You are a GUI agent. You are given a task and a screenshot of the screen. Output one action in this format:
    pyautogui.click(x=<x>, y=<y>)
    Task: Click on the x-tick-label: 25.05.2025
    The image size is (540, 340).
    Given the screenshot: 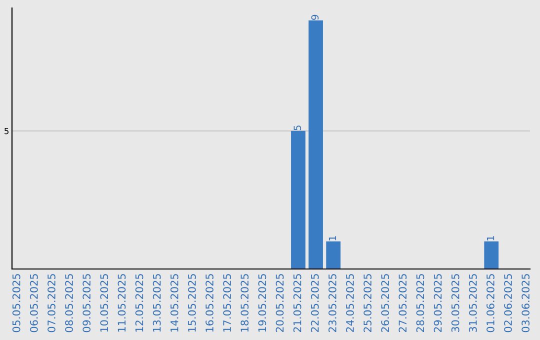 What is the action you would take?
    pyautogui.click(x=368, y=303)
    